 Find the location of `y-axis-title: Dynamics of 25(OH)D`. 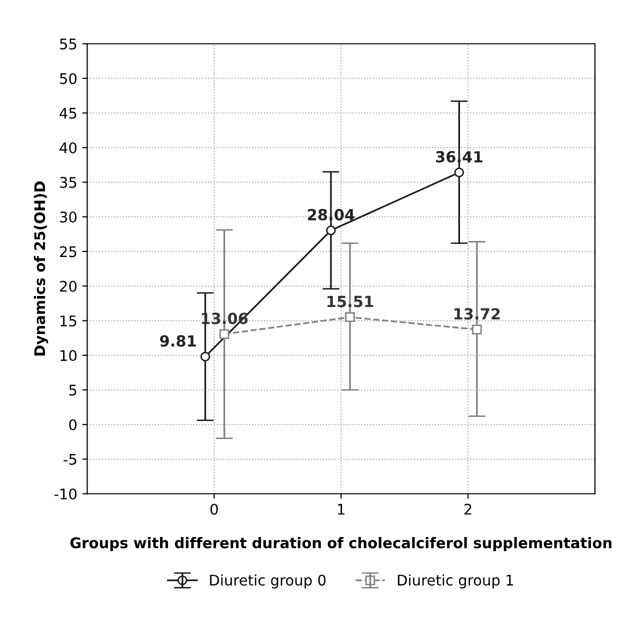

y-axis-title: Dynamics of 25(OH)D is located at coordinates (41, 268).